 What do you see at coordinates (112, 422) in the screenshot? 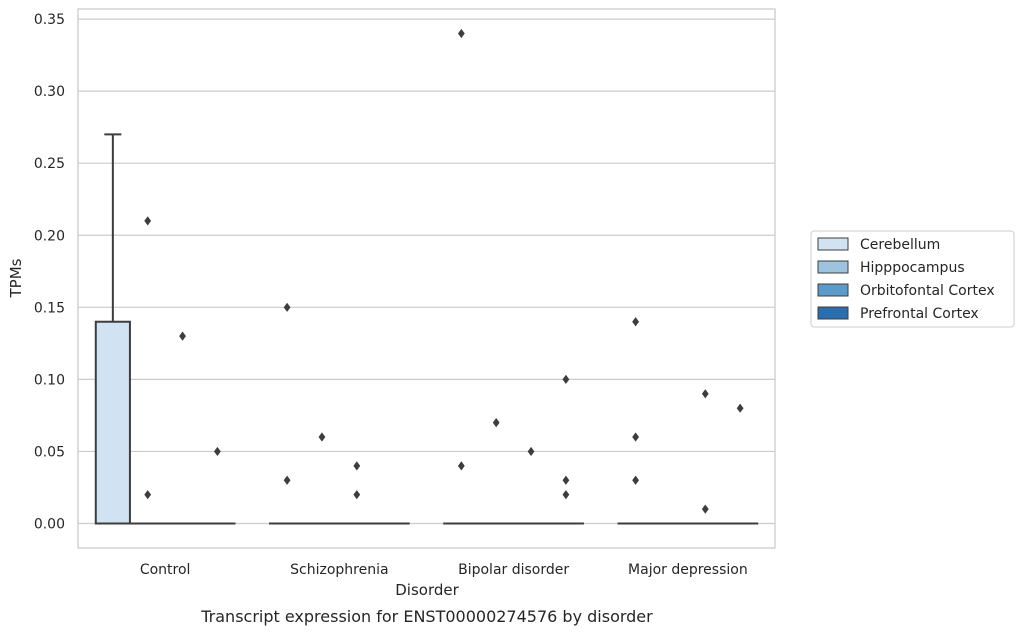
I see `box-body` at bounding box center [112, 422].